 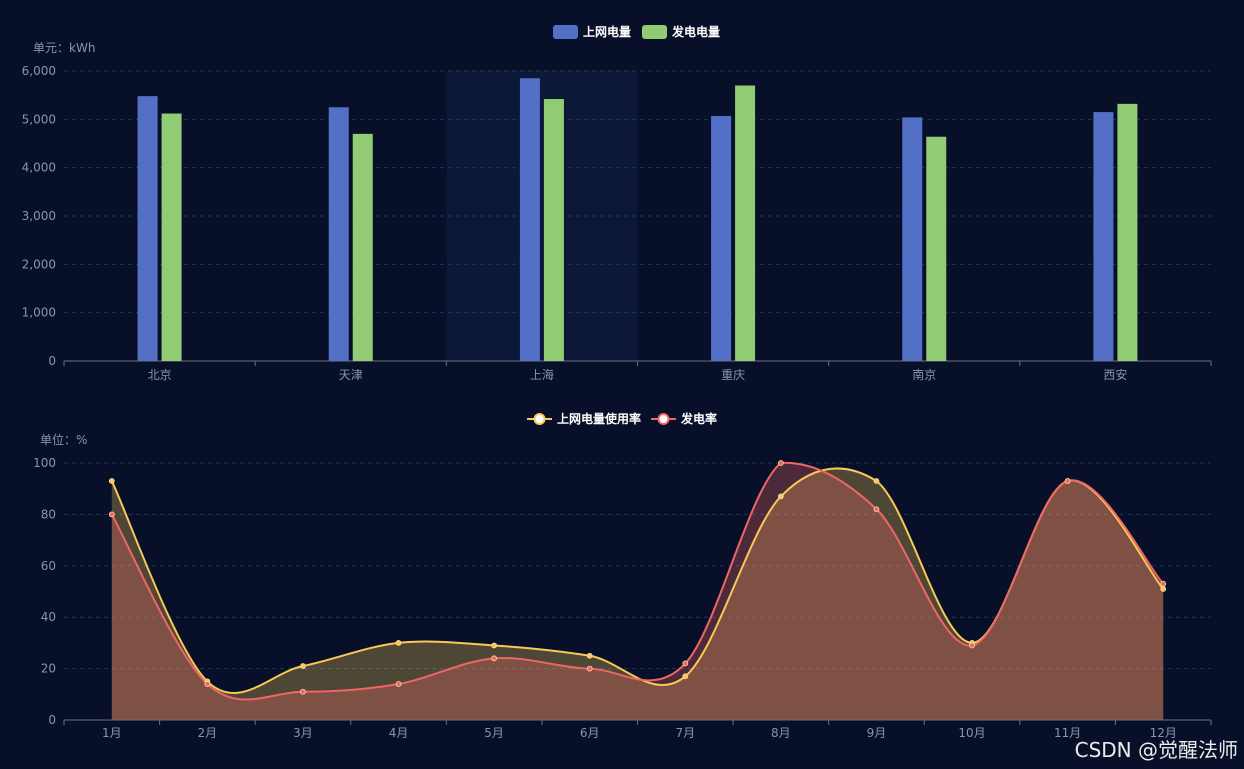 I want to click on area-y-tick-label: 20, so click(x=48, y=669).